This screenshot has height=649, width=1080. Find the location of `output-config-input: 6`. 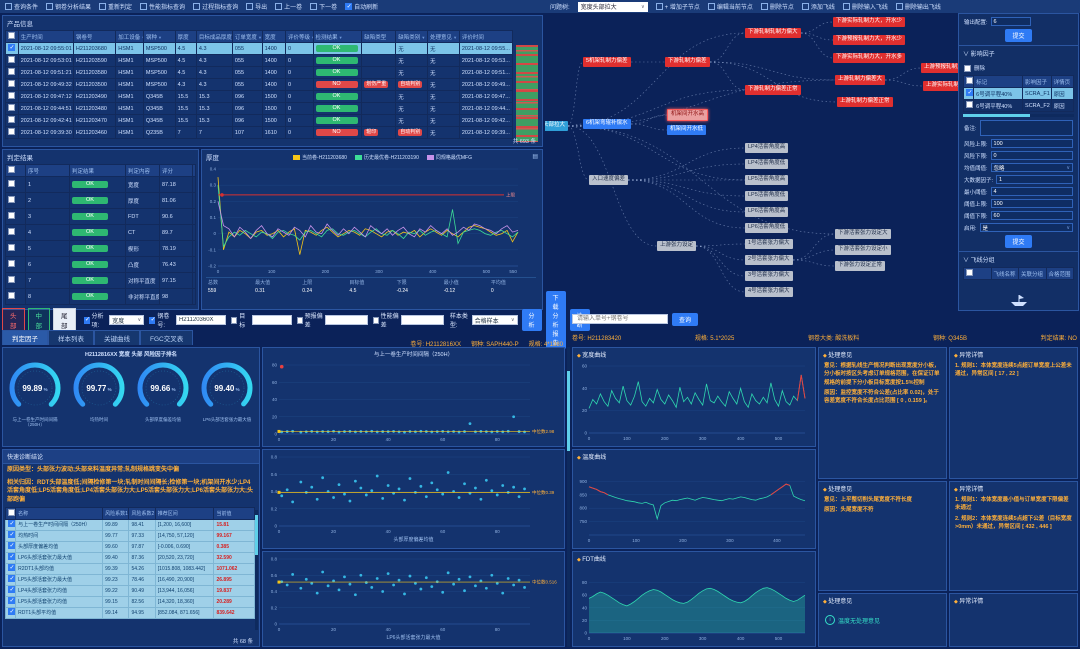

output-config-input: 6 is located at coordinates (1010, 21).